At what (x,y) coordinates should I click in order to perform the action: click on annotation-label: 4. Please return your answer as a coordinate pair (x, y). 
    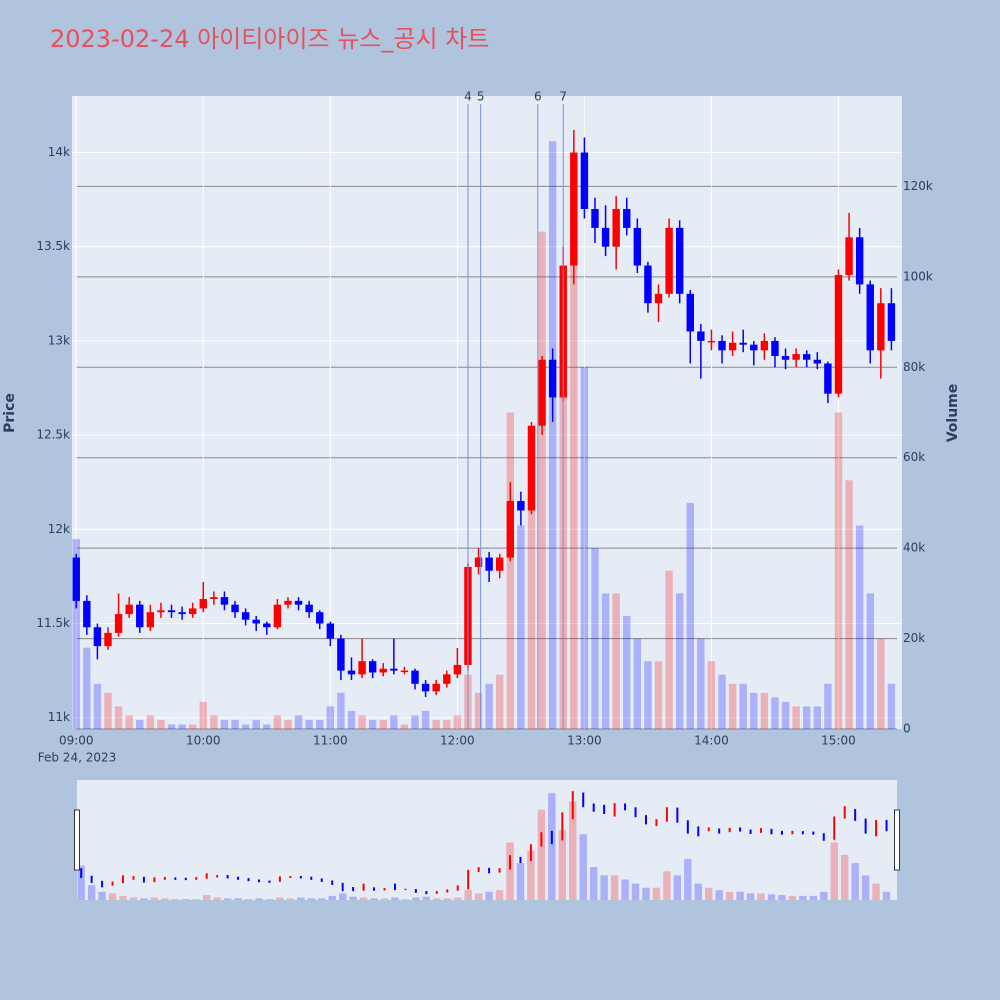
    Looking at the image, I should click on (468, 97).